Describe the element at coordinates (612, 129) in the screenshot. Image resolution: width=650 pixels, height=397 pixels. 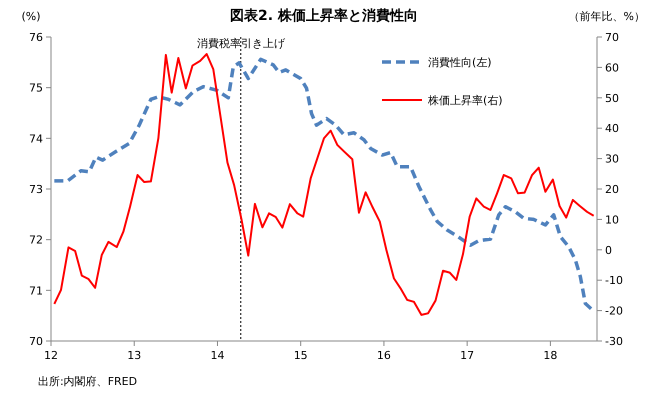
I see `y2-tick-label: 40` at that location.